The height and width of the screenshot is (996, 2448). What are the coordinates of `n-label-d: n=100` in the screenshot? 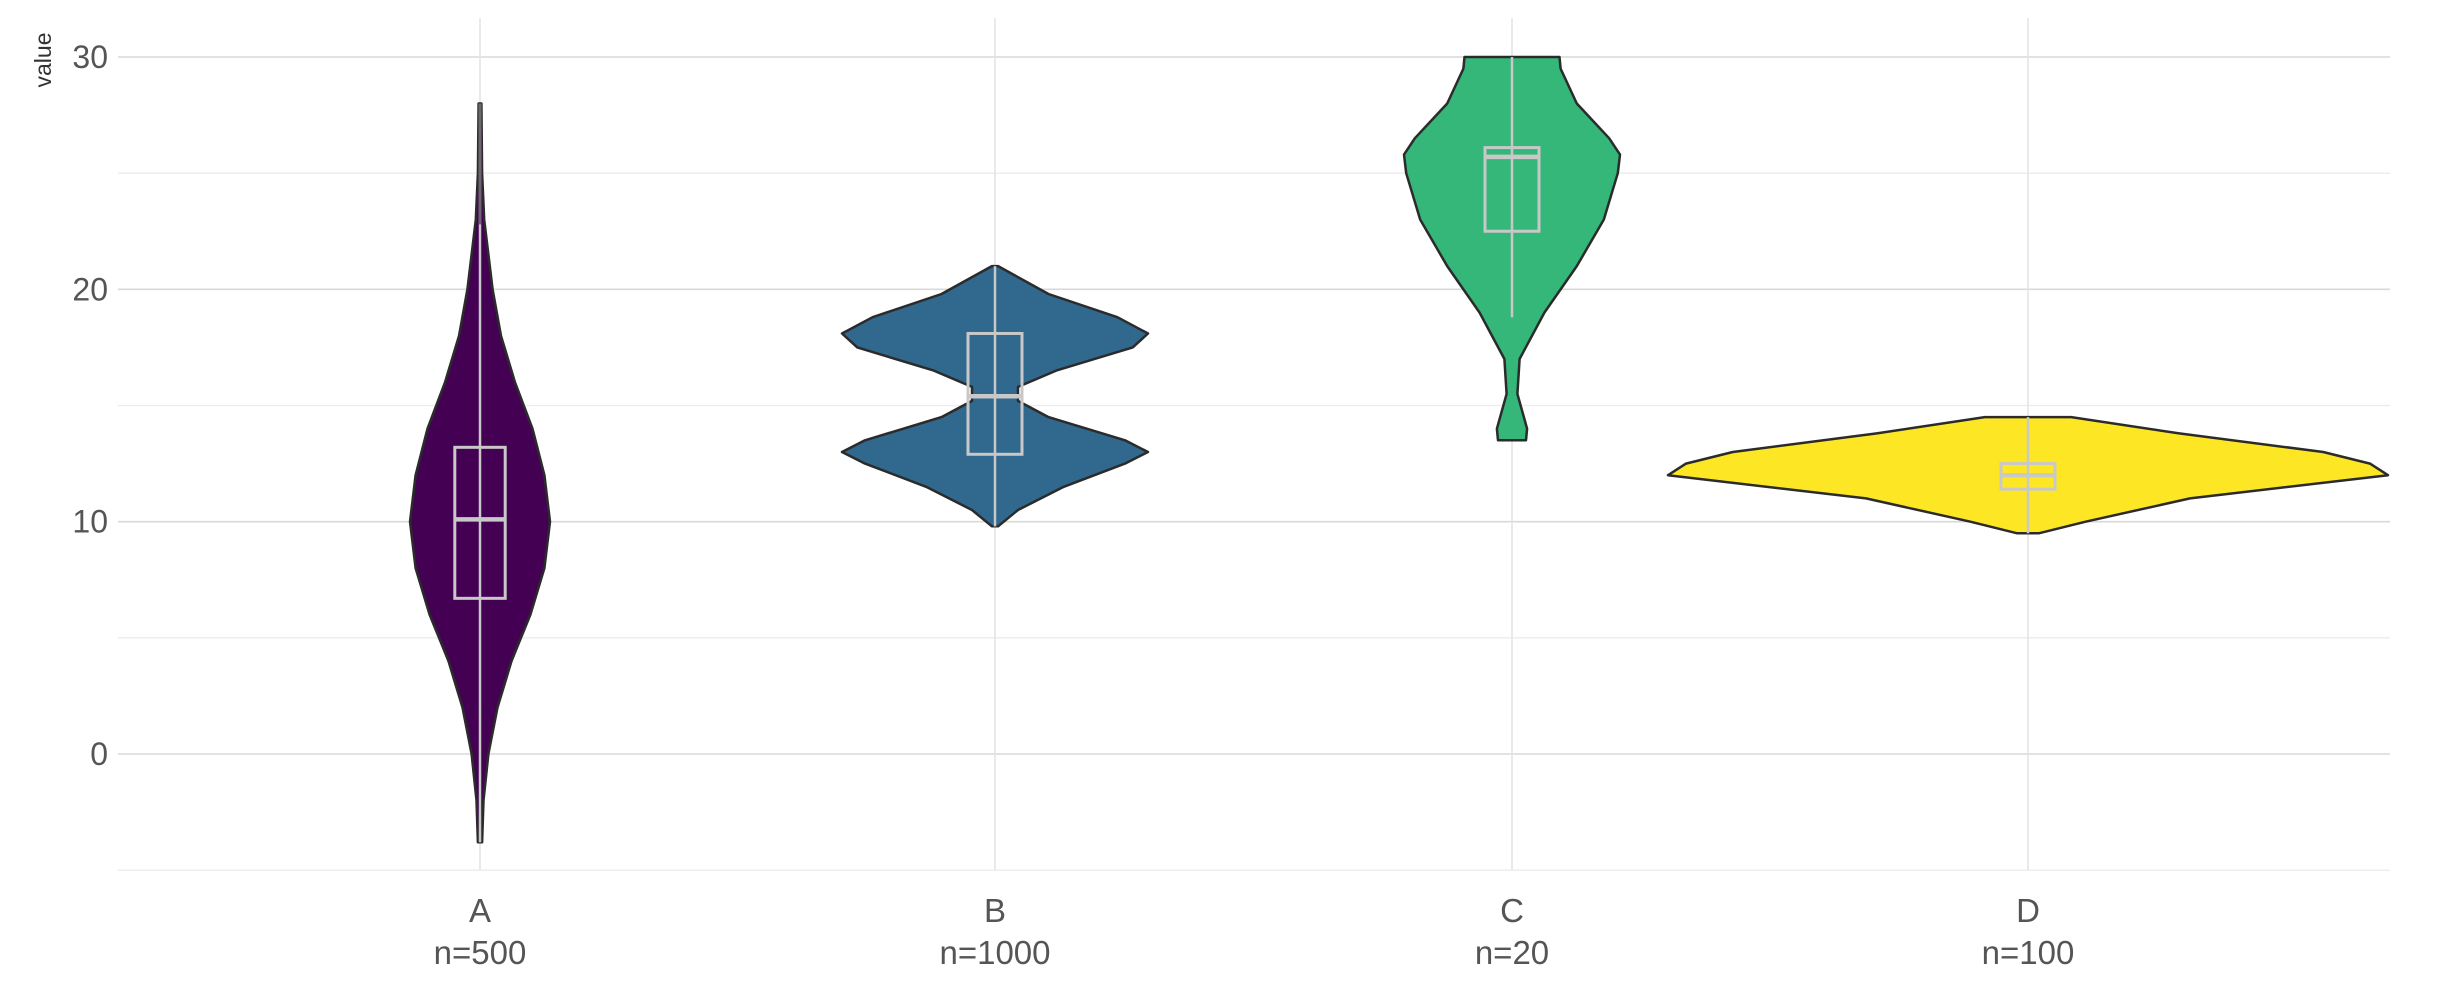 It's located at (2028, 952).